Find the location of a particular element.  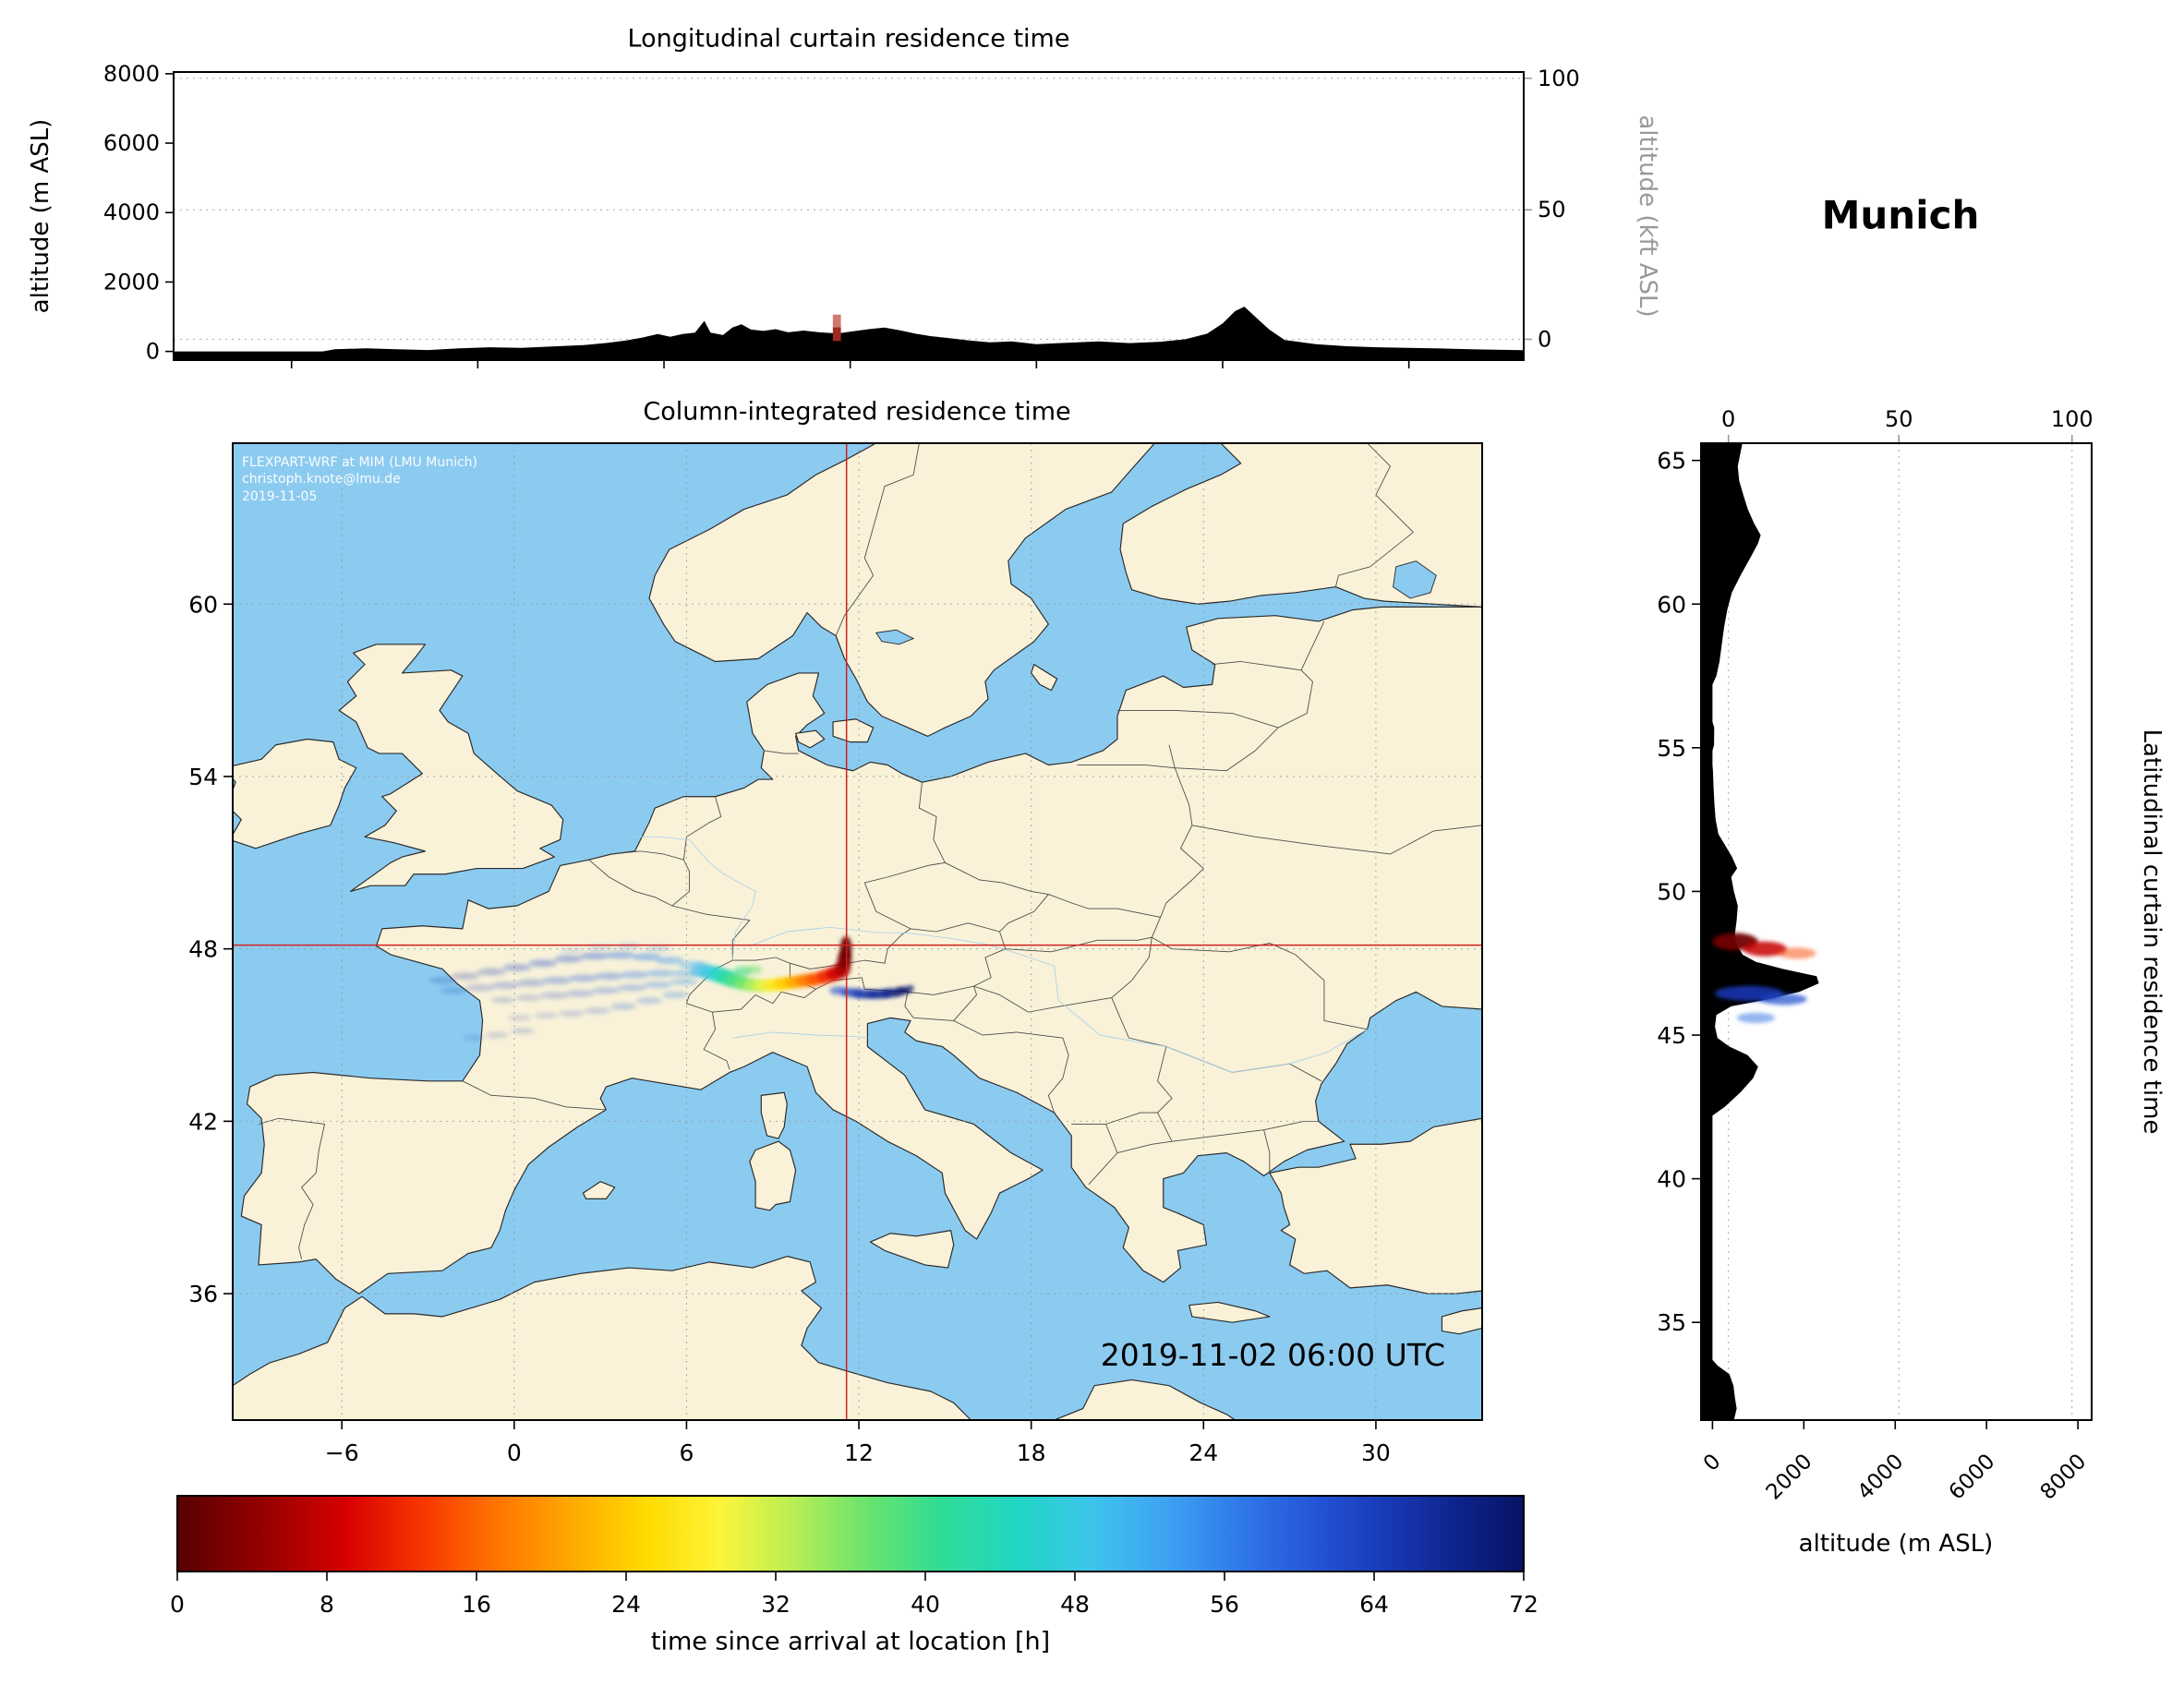

svg-text: 30 is located at coordinates (1376, 1452).